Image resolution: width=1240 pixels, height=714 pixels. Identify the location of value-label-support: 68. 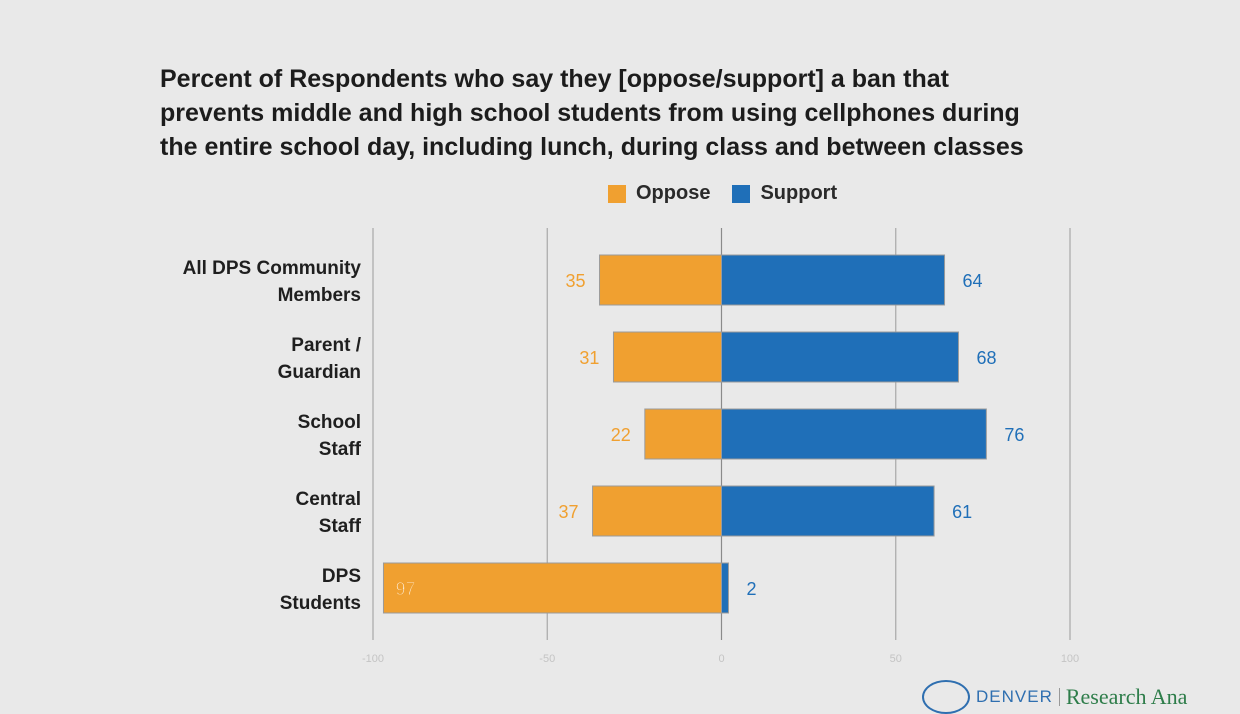
(986, 358).